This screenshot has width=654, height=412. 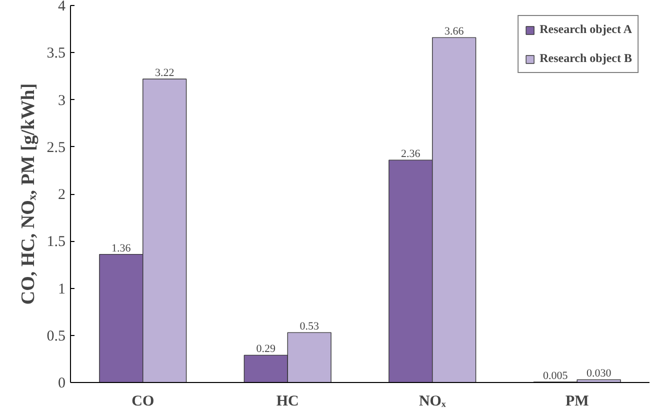 What do you see at coordinates (577, 402) in the screenshot?
I see `x-tick-label: PM` at bounding box center [577, 402].